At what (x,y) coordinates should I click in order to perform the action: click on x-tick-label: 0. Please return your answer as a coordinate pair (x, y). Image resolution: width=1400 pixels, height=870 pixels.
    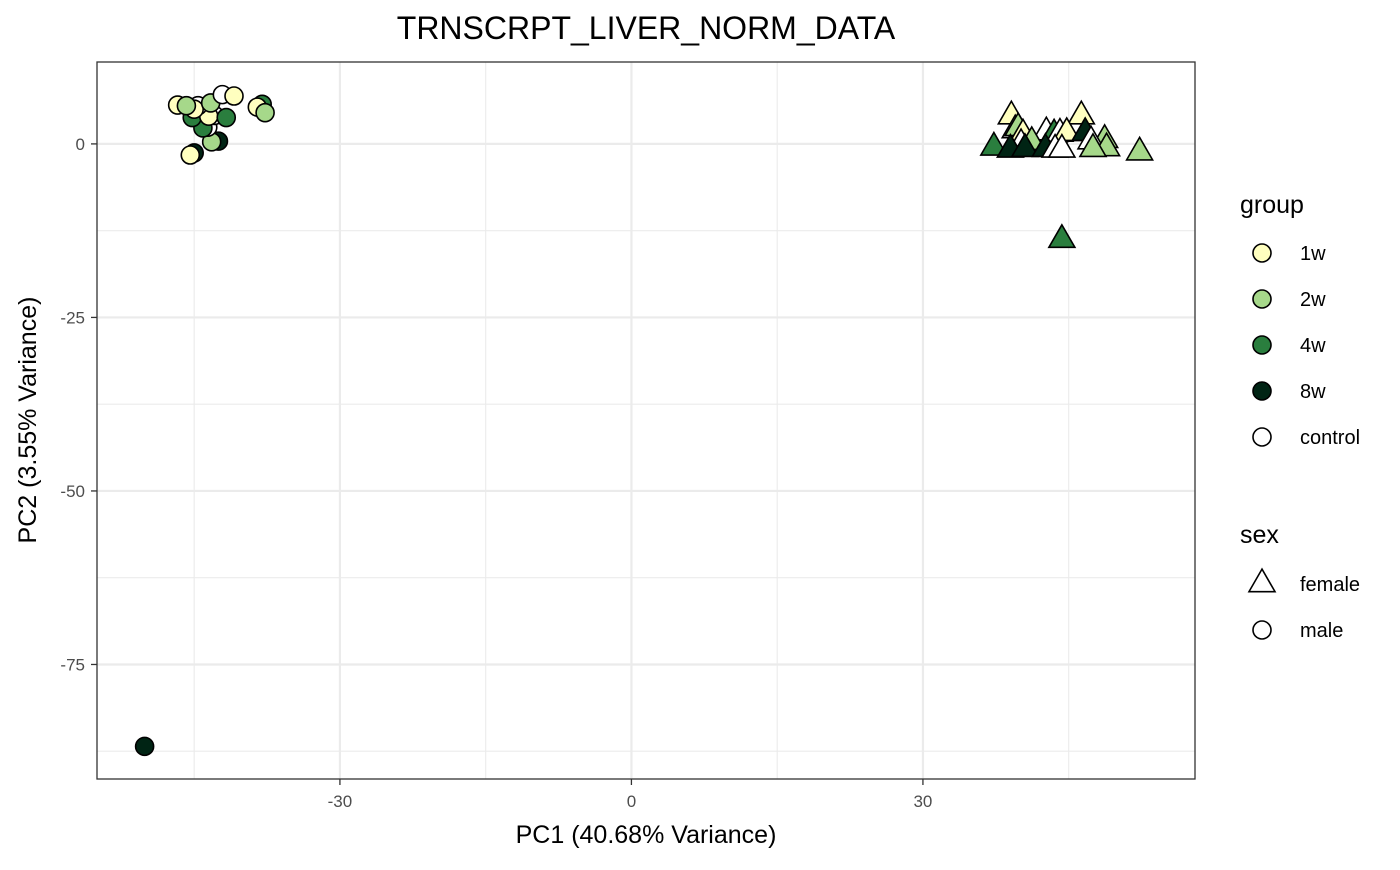
    Looking at the image, I should click on (631, 801).